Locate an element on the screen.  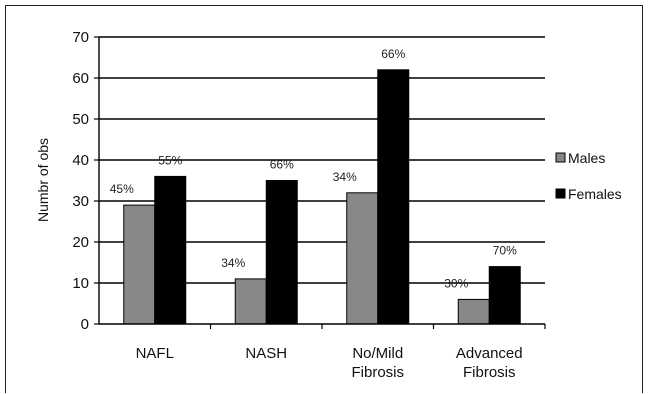
data-label: 30% is located at coordinates (456, 283).